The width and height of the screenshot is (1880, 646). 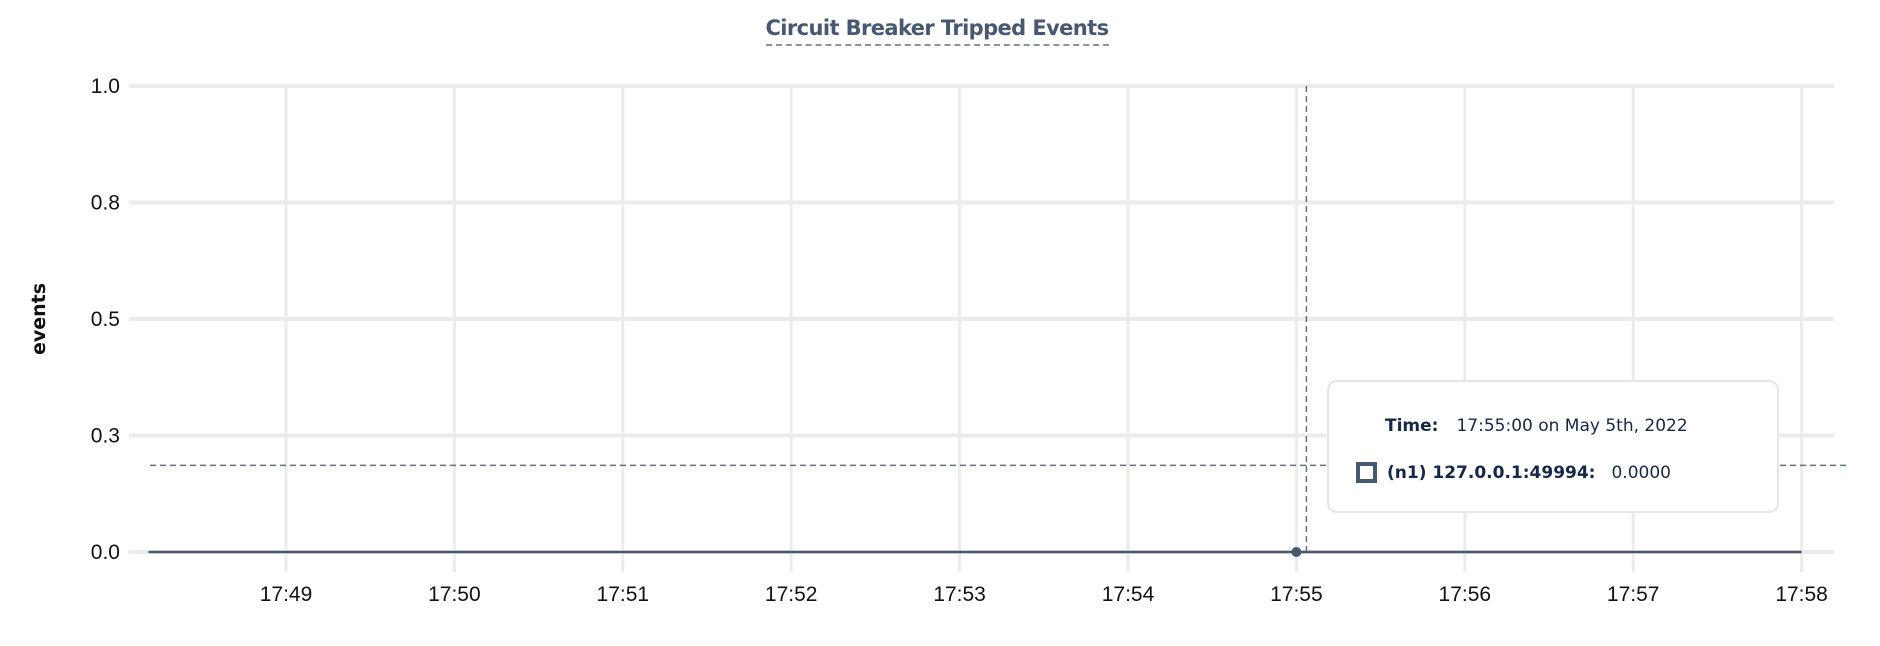 I want to click on x-tick-label: 17:54, so click(x=1128, y=594).